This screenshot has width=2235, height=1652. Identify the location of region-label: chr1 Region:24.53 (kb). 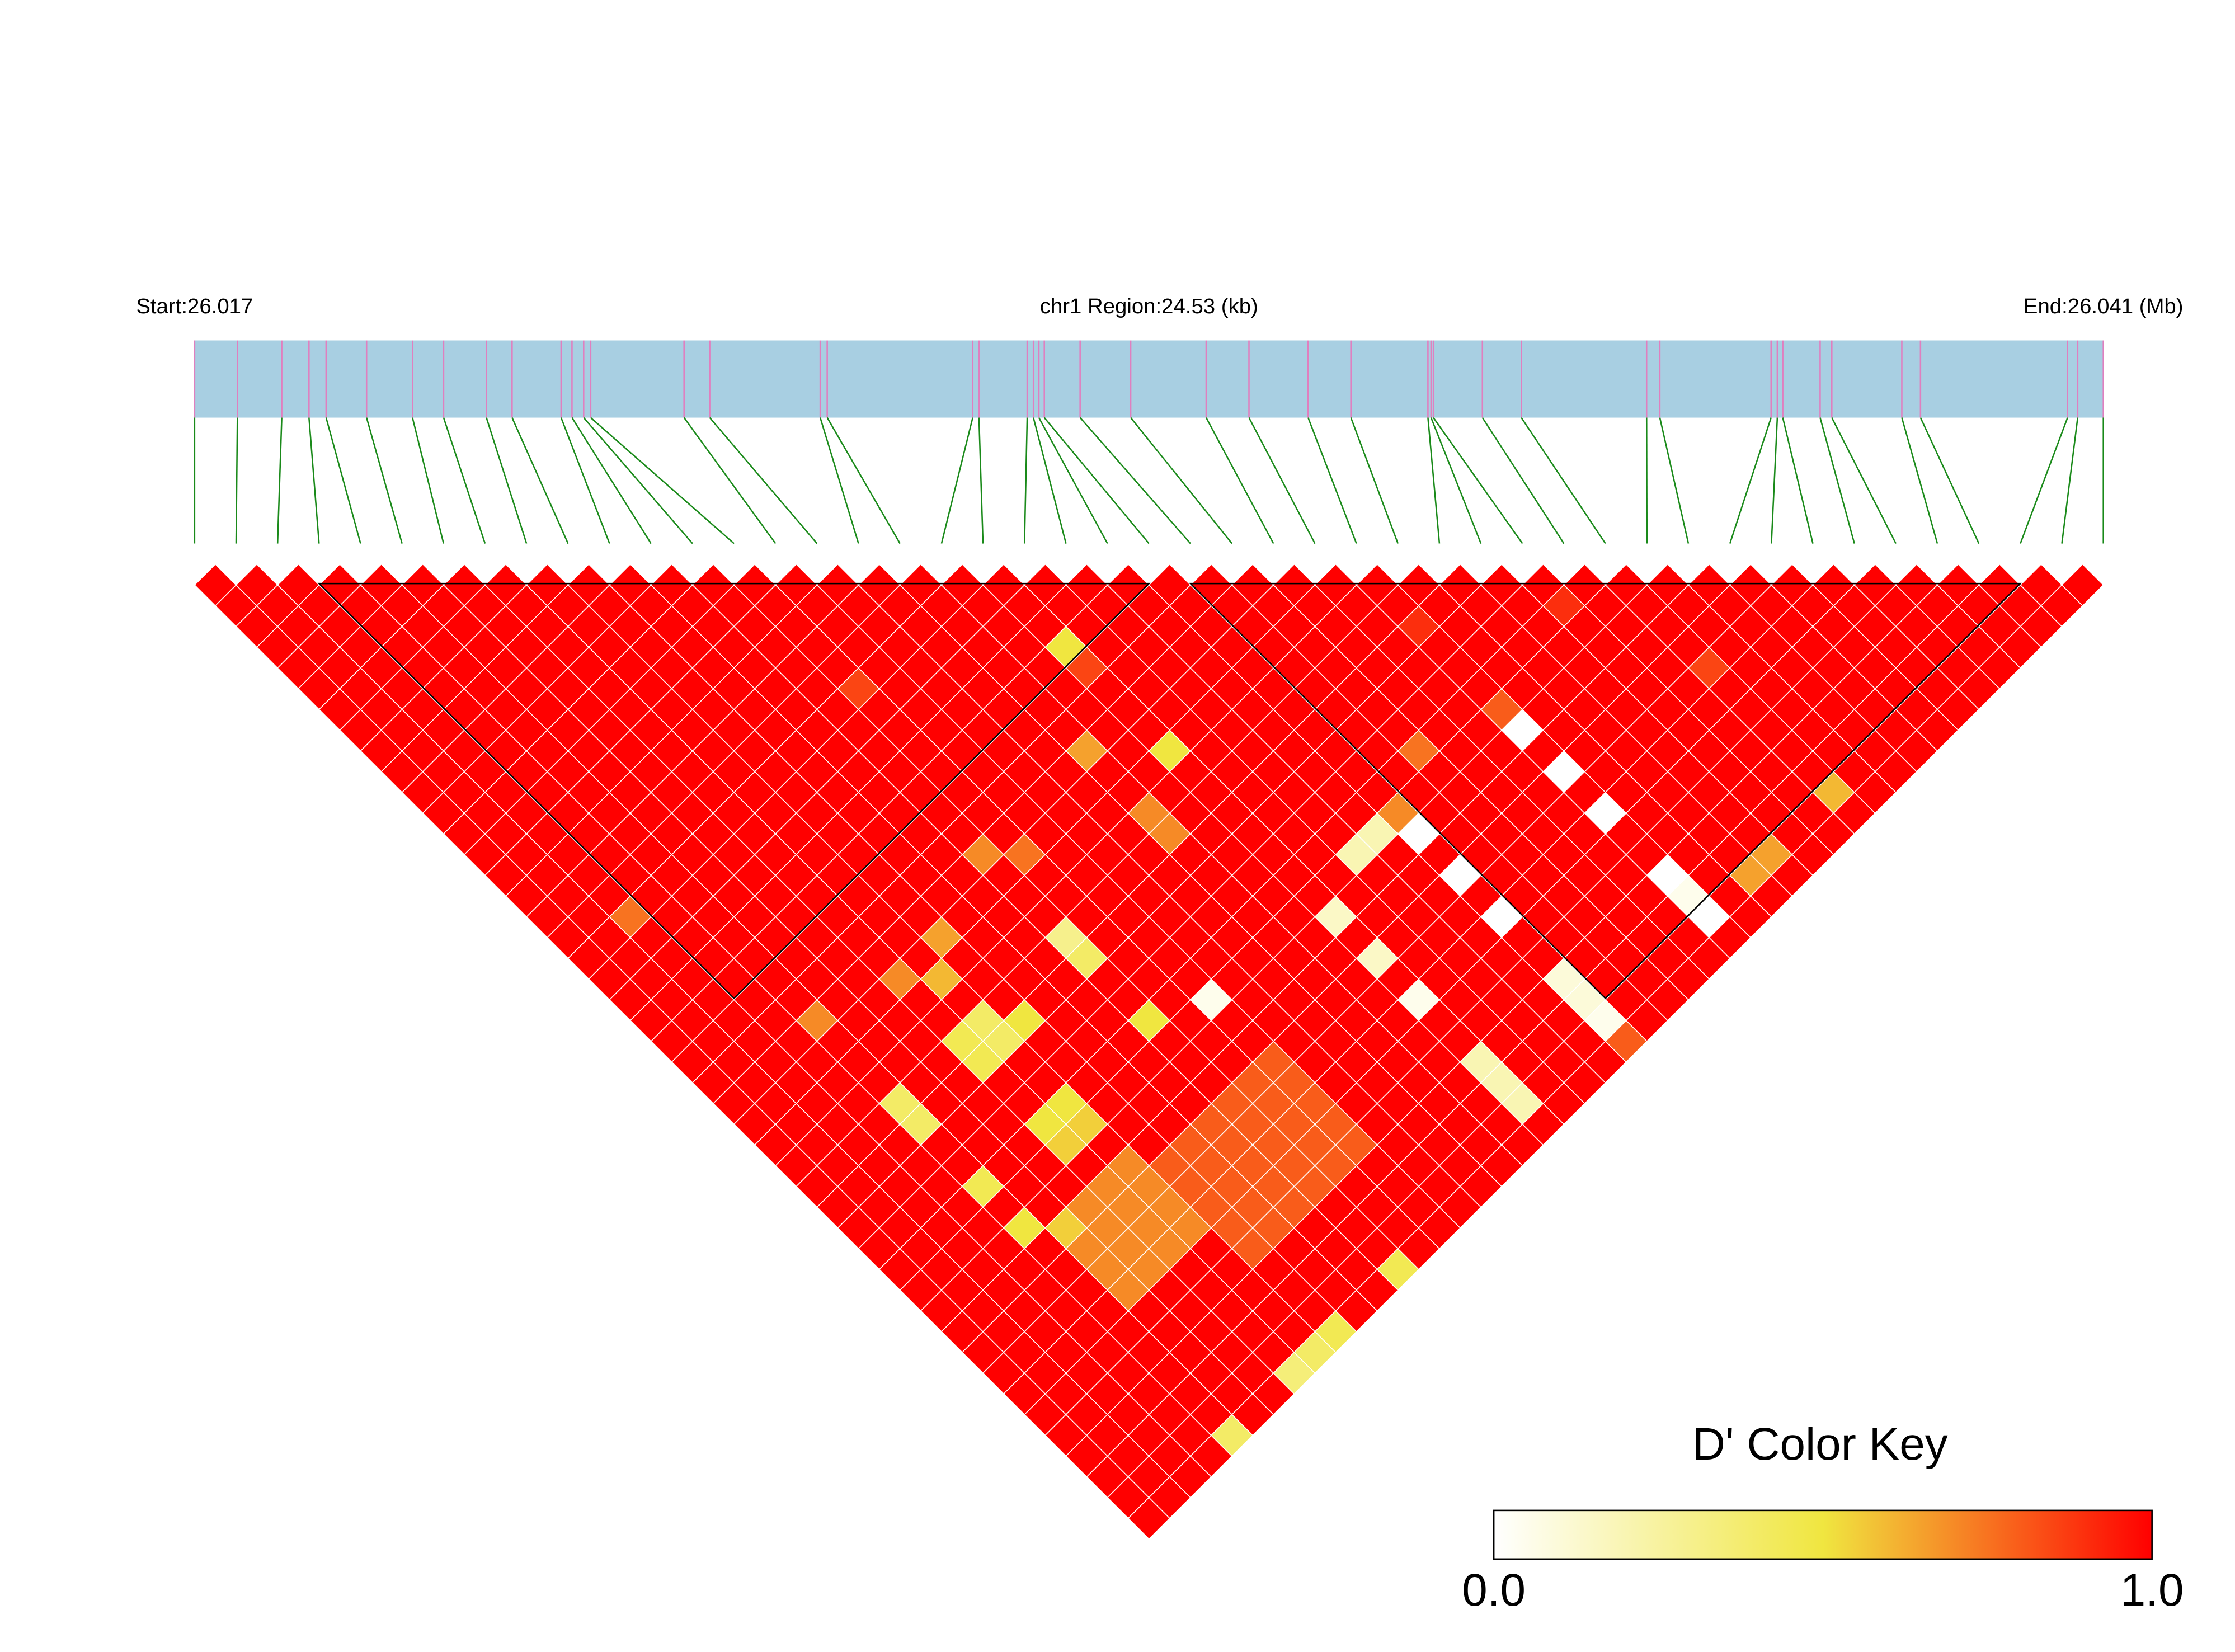
(1149, 306).